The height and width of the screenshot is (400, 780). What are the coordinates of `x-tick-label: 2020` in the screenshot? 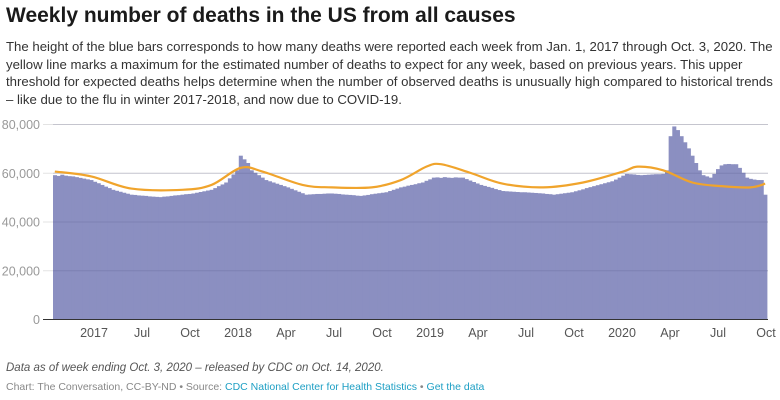 It's located at (622, 333).